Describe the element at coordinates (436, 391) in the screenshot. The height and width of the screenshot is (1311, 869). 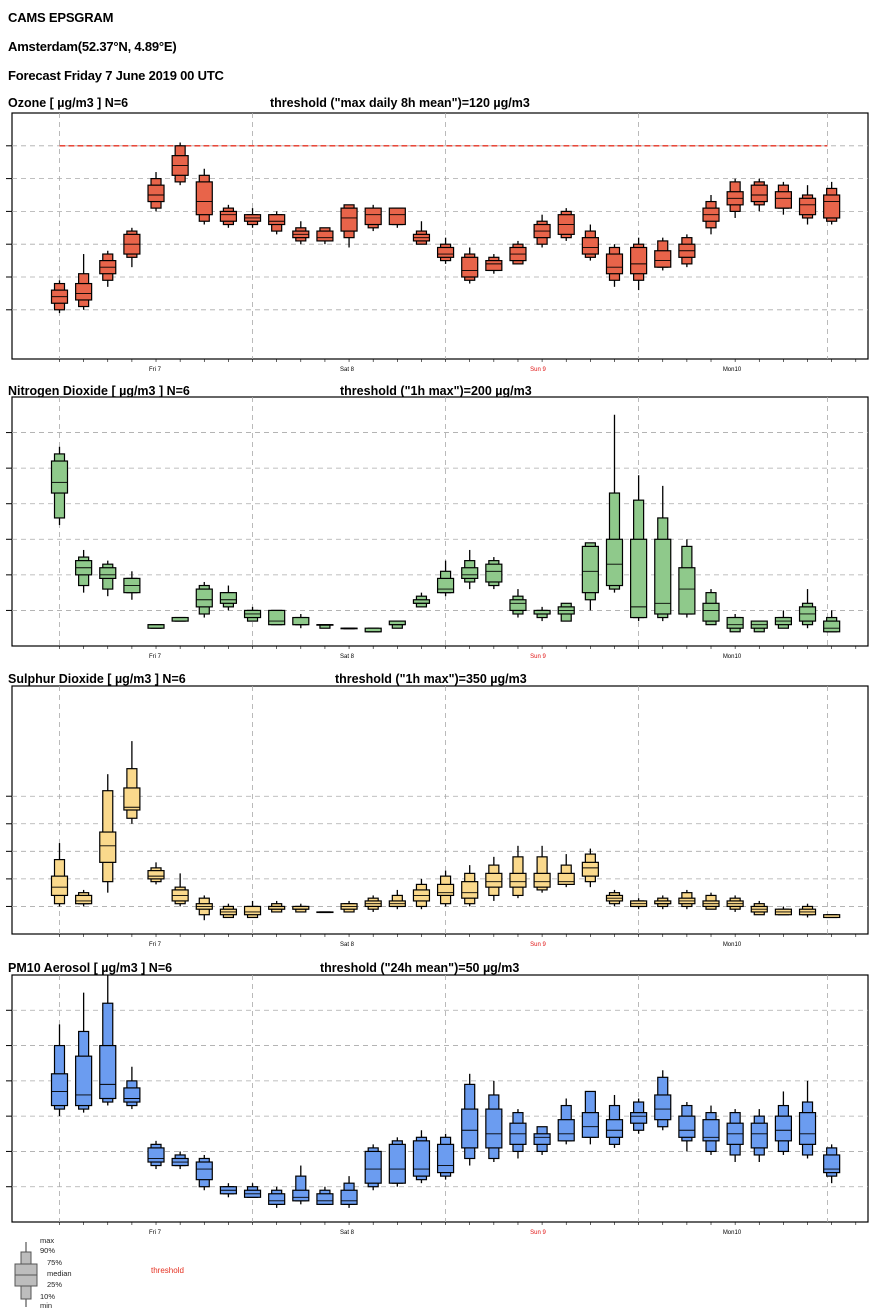
I see `no2-threshold-text: threshold ("1h max")=200 µg/m3` at that location.